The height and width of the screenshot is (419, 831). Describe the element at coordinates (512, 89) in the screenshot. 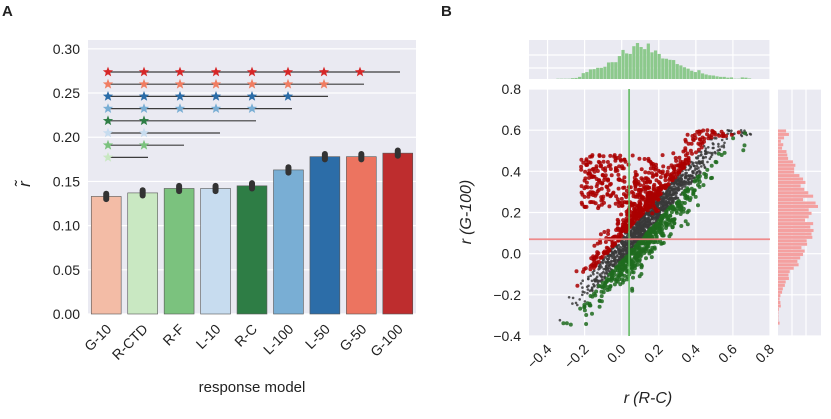

I see `panel-b-y-tick-label: 0.8` at that location.